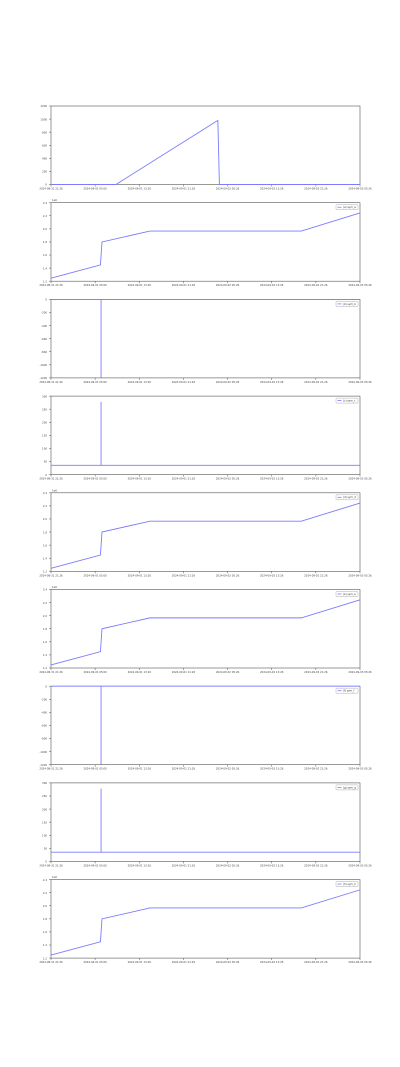 The height and width of the screenshot is (1067, 400). I want to click on y-tick-label: 800, so click(44, 132).